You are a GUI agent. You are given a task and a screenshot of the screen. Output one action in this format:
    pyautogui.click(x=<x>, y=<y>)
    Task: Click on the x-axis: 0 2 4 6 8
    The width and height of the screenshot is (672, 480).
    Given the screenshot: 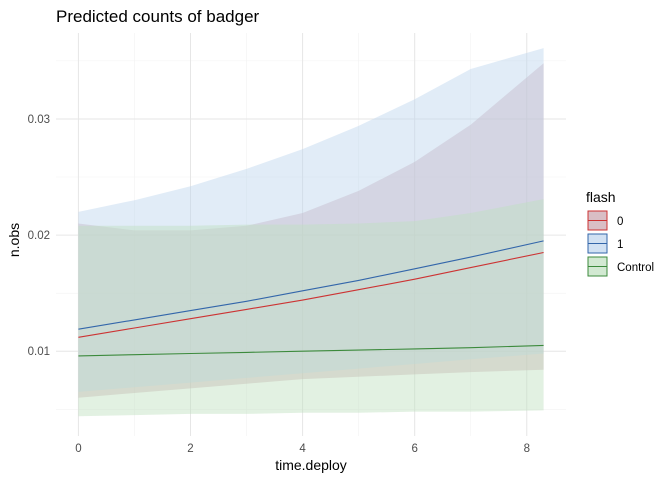 What is the action you would take?
    pyautogui.click(x=302, y=449)
    